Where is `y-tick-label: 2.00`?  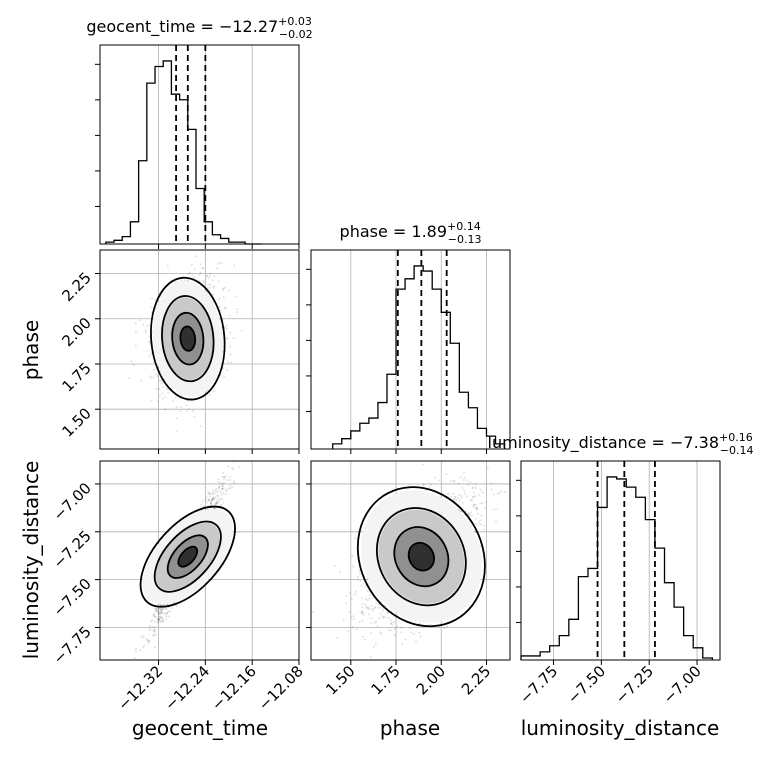 y-tick-label: 2.00 is located at coordinates (76, 332).